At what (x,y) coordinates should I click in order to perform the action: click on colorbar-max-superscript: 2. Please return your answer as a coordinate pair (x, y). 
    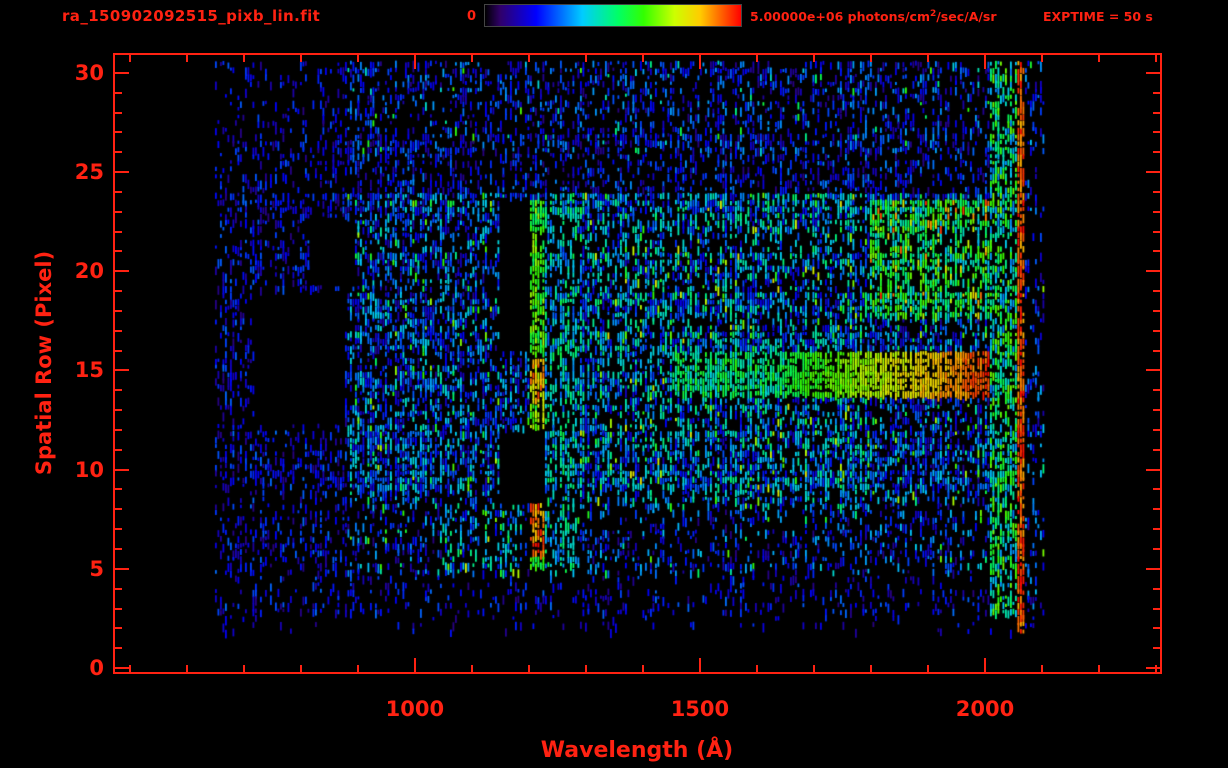
    Looking at the image, I should click on (933, 14).